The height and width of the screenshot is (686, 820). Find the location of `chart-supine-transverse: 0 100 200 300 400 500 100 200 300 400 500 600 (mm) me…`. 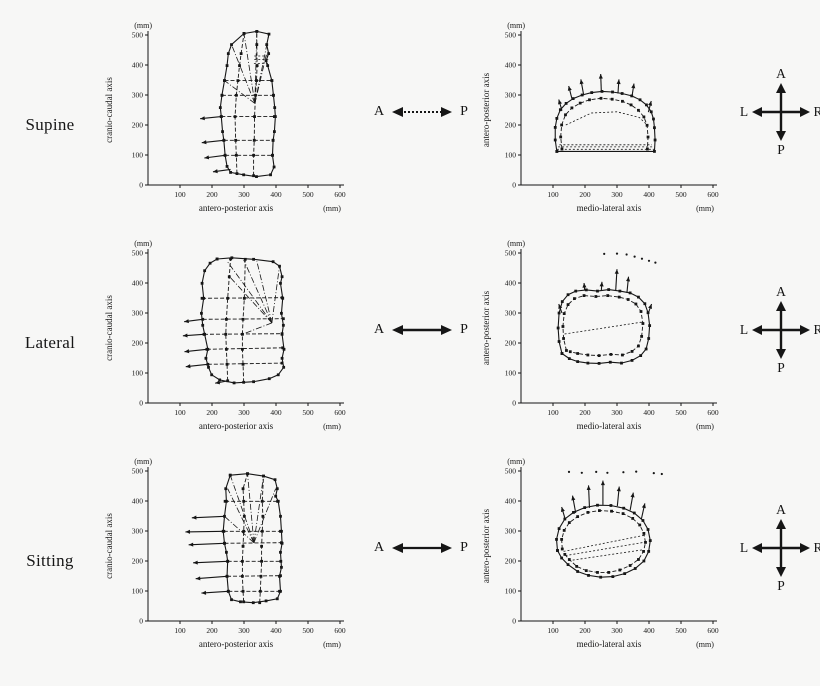

chart-supine-transverse: 0 100 200 300 400 500 100 200 300 400 500 600 (mm) me… is located at coordinates (599, 125).